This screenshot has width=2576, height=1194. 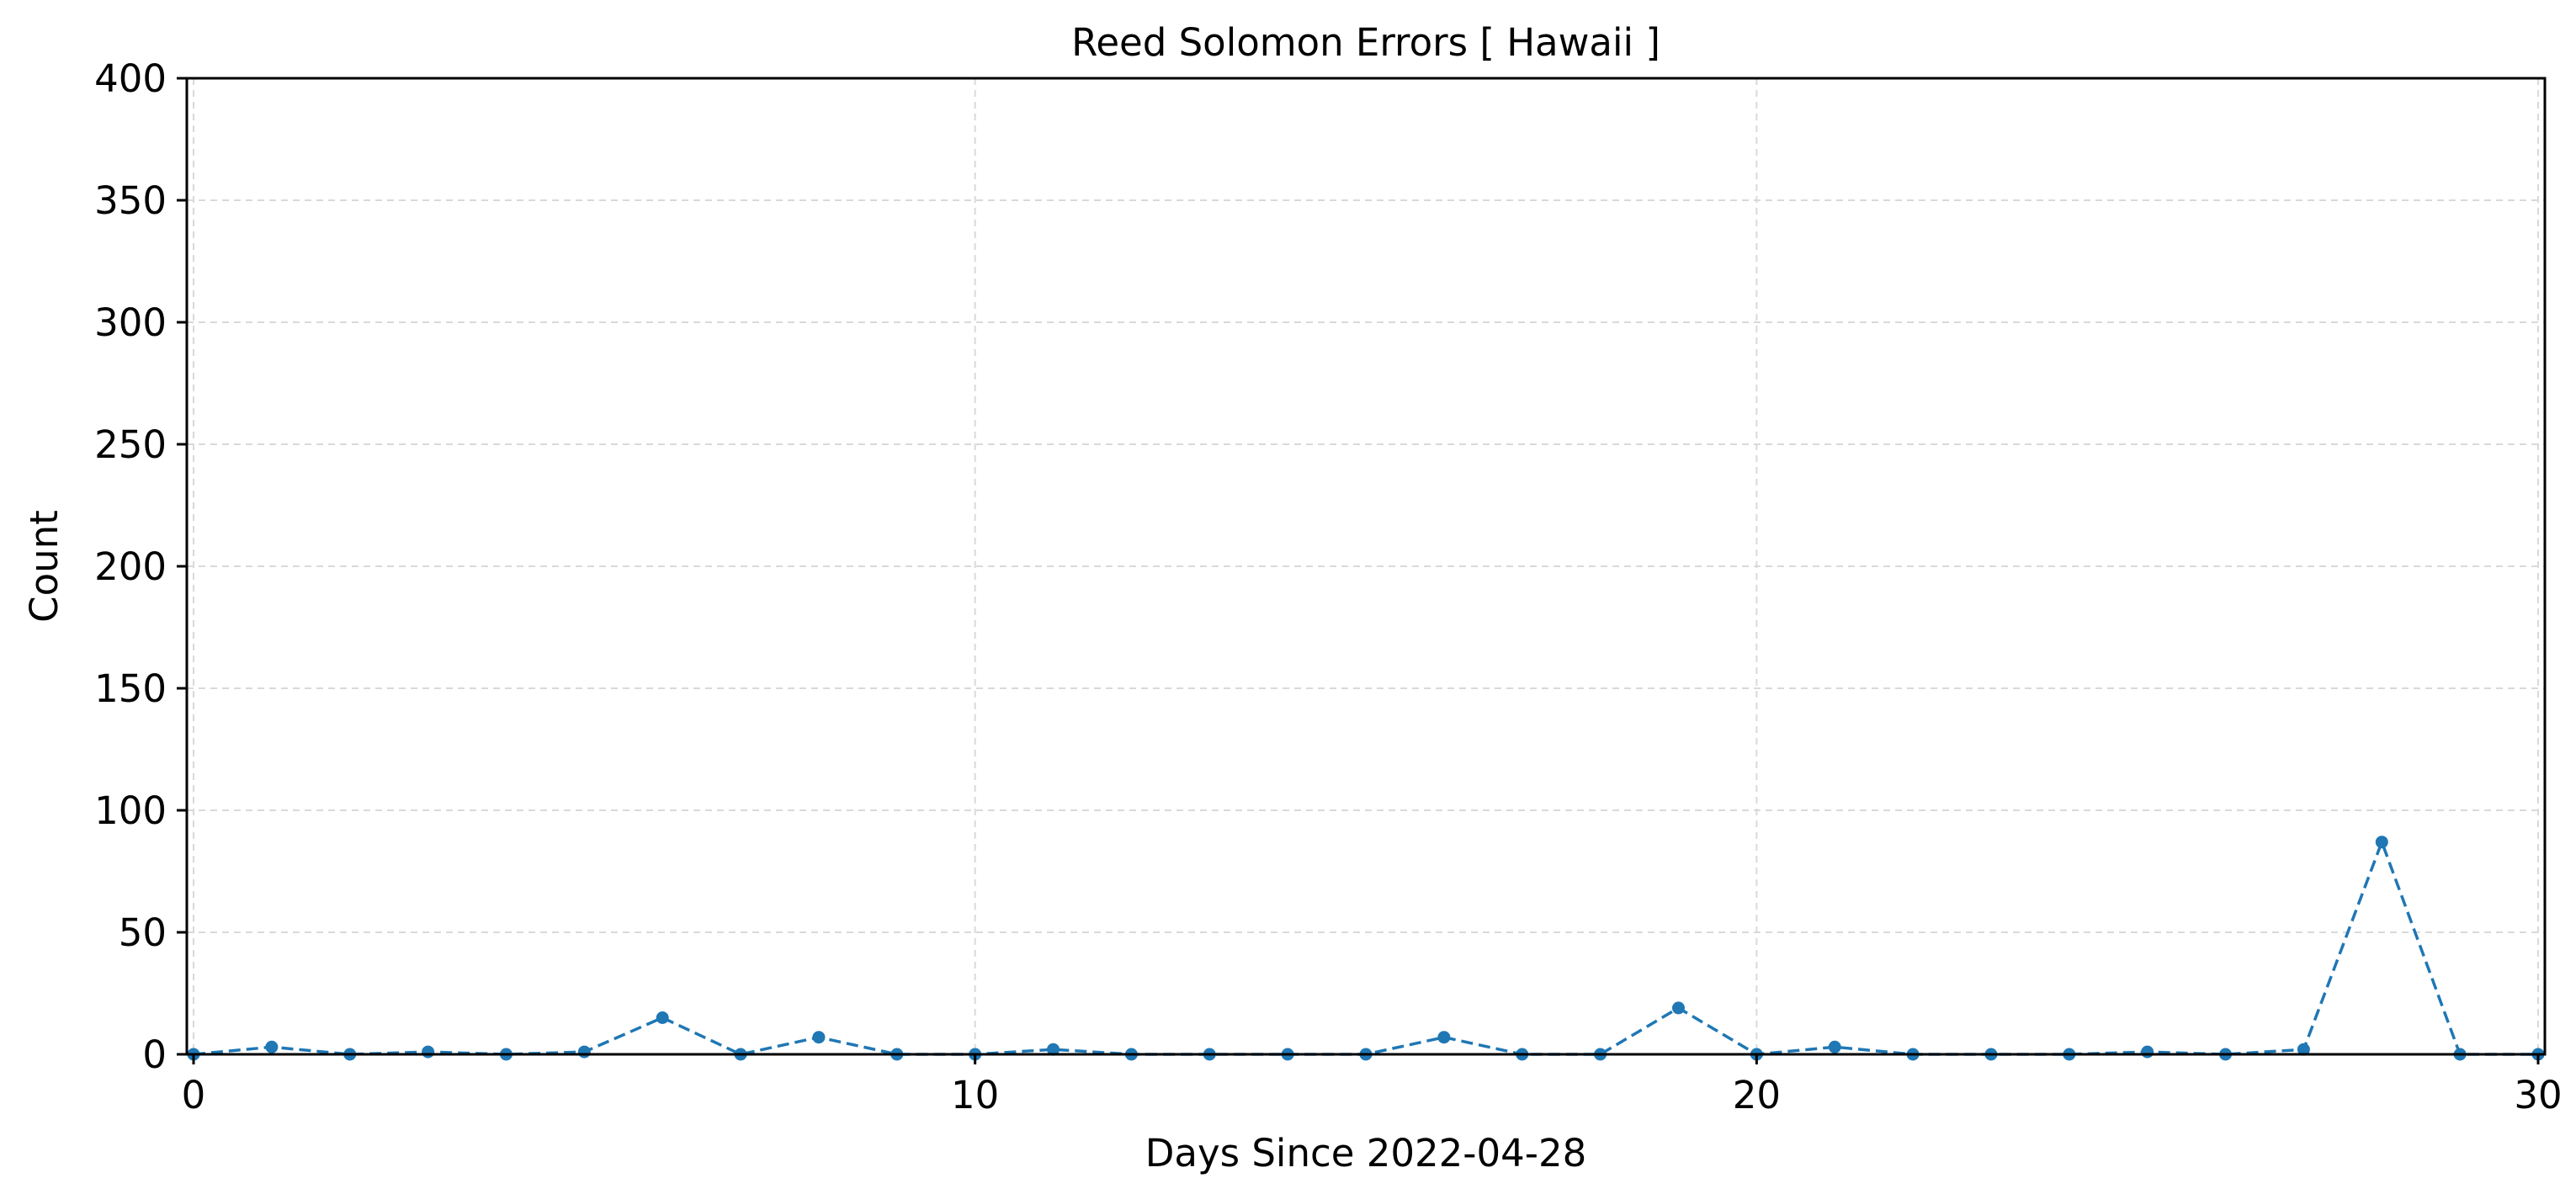 I want to click on x-tick-label: 0, so click(x=194, y=1095).